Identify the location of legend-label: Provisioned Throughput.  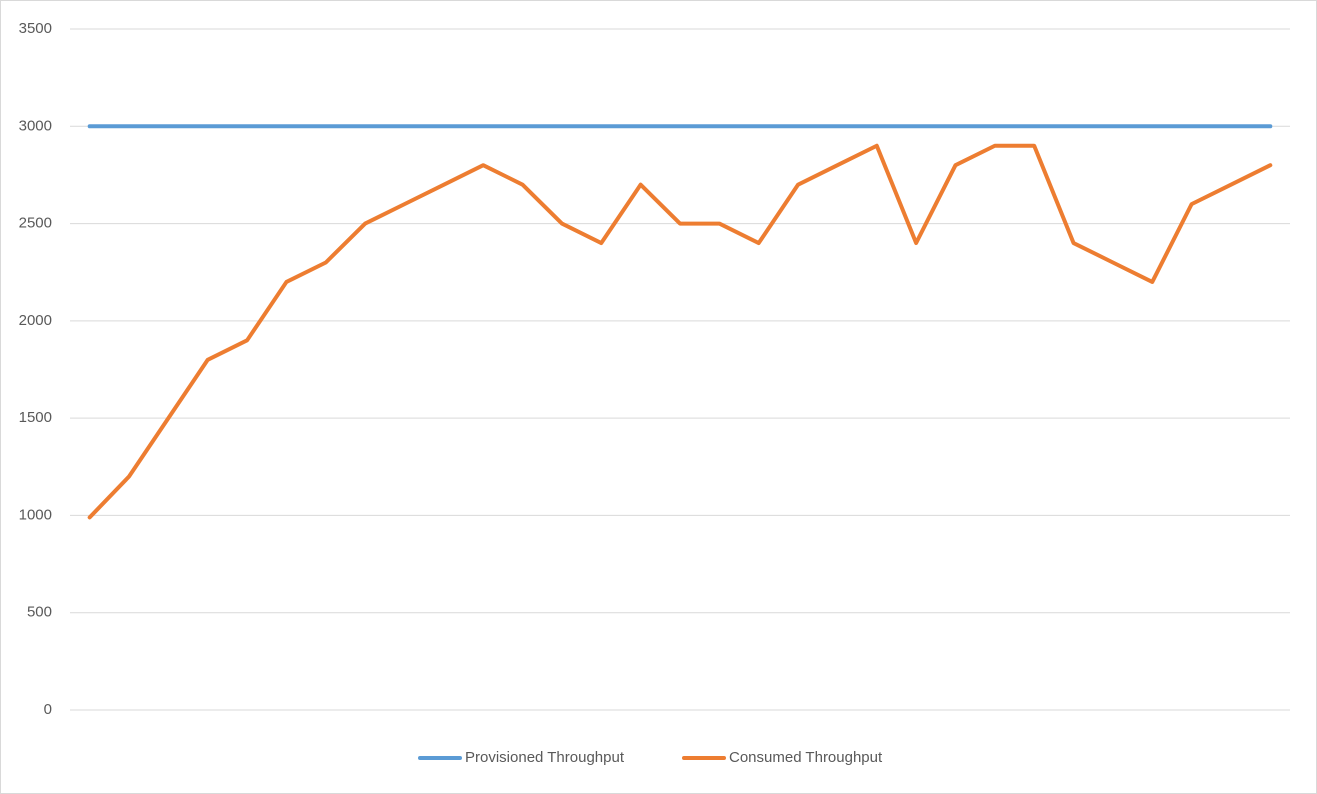
(545, 757).